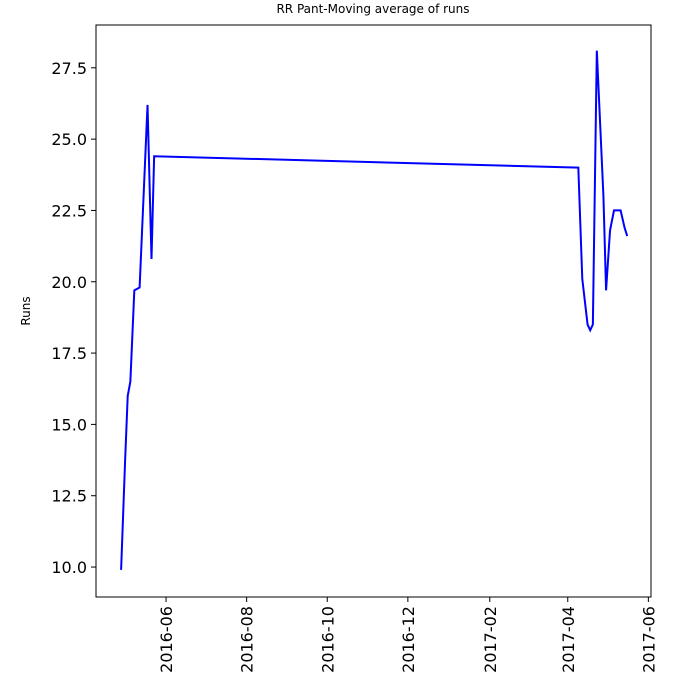 The height and width of the screenshot is (676, 676). What do you see at coordinates (69, 424) in the screenshot?
I see `y-tick-label: 15.0` at bounding box center [69, 424].